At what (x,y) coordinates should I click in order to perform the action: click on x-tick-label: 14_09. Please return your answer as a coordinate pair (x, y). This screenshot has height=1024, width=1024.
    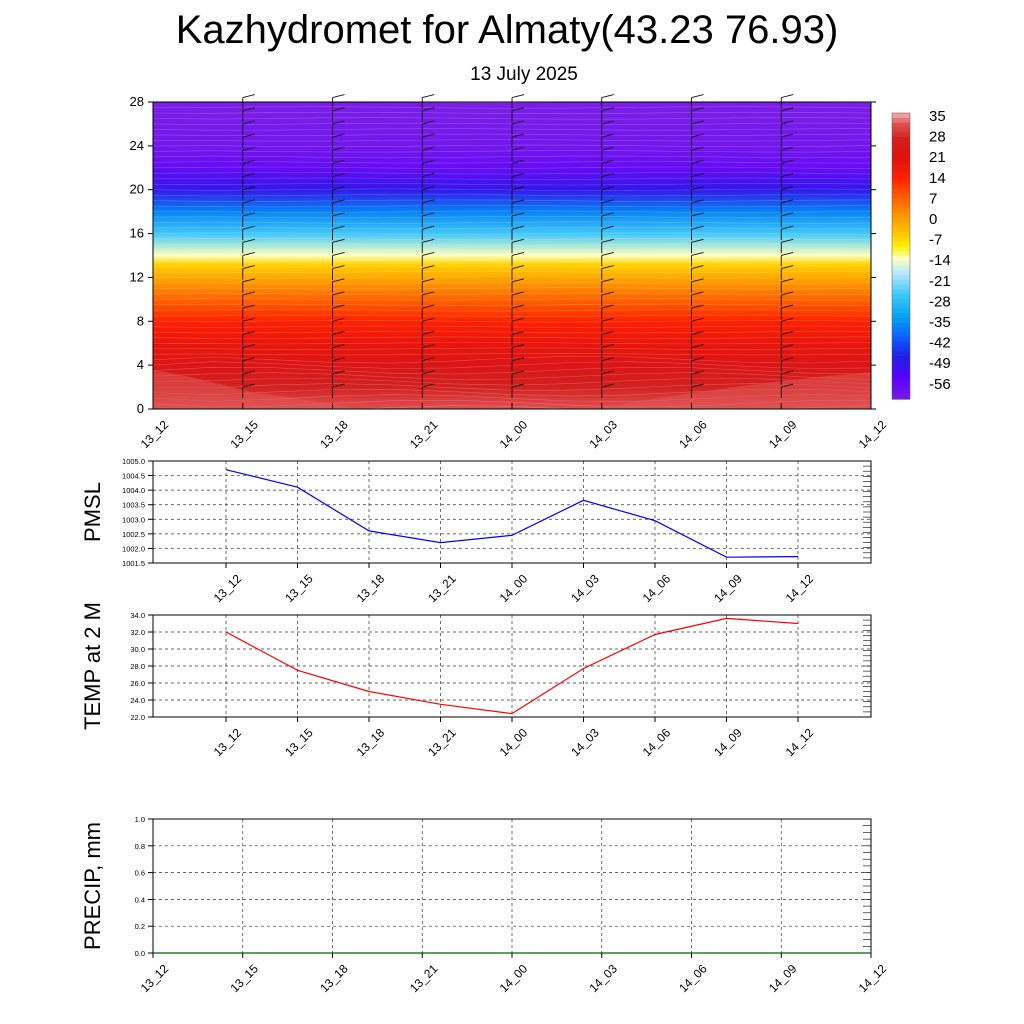
    Looking at the image, I should click on (728, 588).